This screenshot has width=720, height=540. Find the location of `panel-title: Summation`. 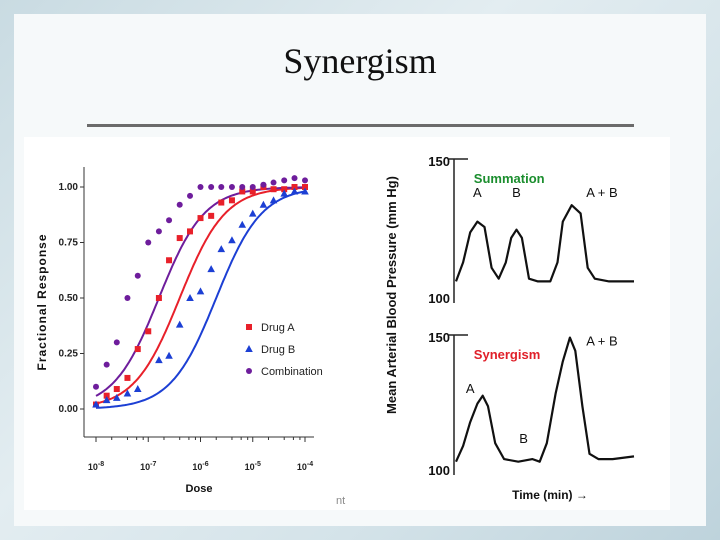

panel-title: Summation is located at coordinates (509, 178).